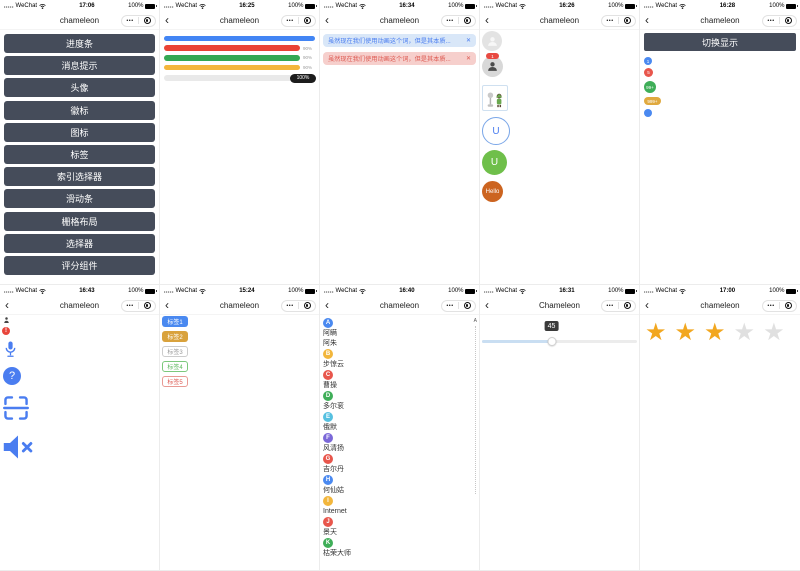 This screenshot has height=571, width=800. I want to click on list-item: Internet, so click(335, 511).